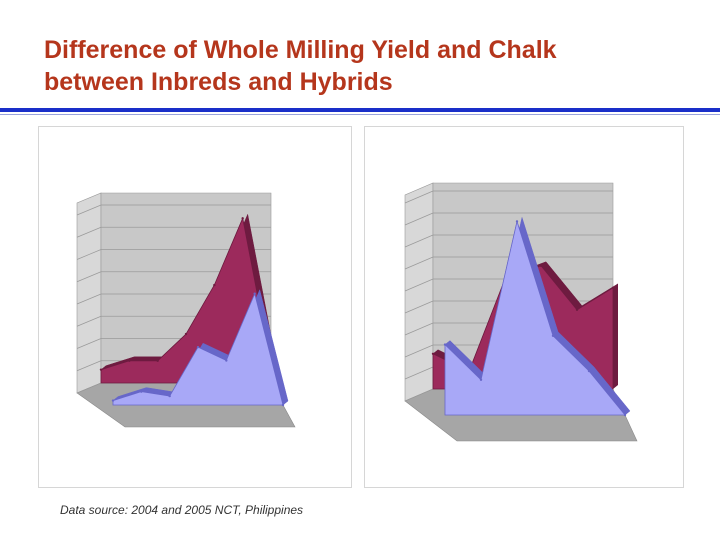  I want to click on series-area-inbred, so click(535, 317).